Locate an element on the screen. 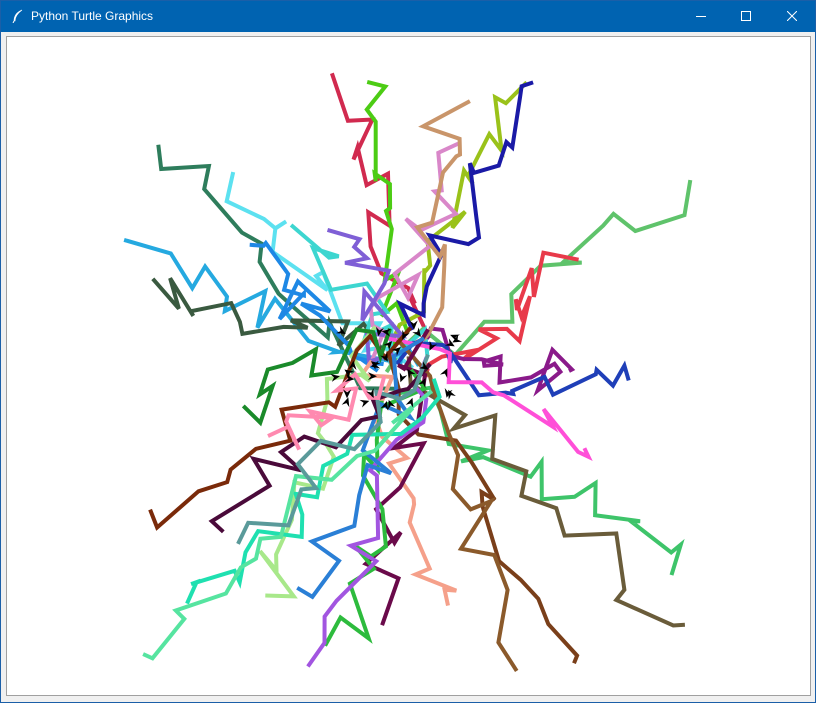 Image resolution: width=816 pixels, height=703 pixels. minimize-icon is located at coordinates (701, 16).